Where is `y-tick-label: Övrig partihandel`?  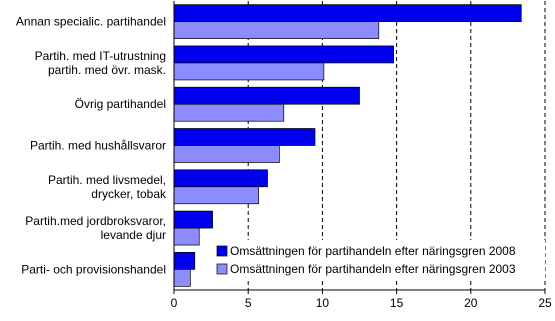
y-tick-label: Övrig partihandel is located at coordinates (120, 104).